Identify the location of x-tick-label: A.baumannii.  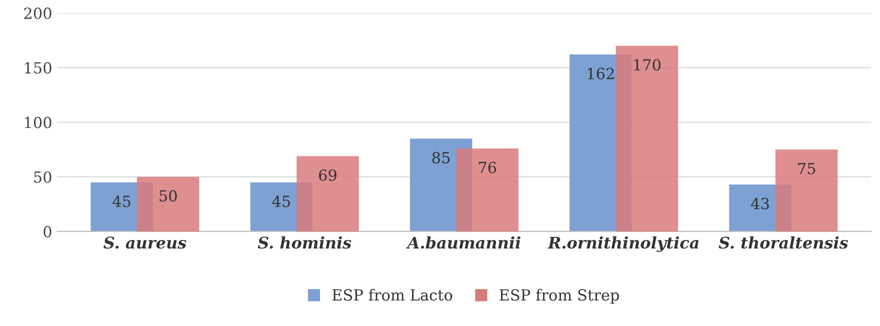
(463, 242).